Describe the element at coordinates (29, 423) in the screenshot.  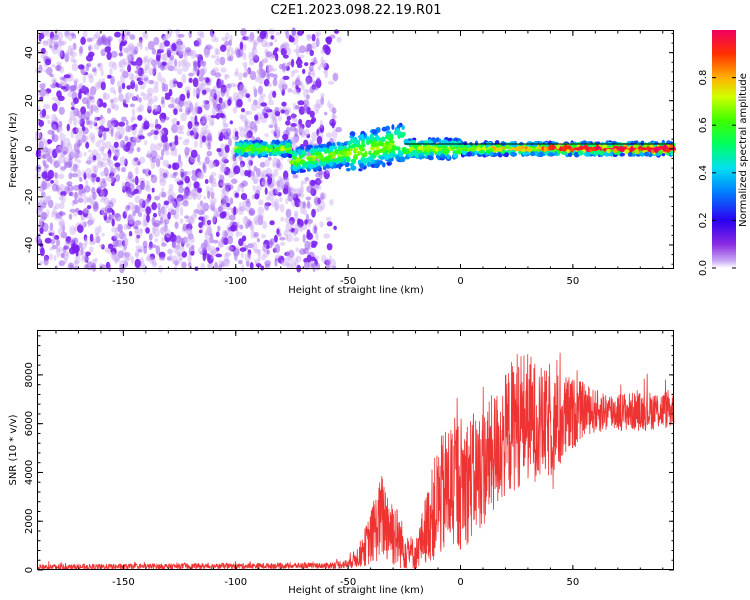
I see `y-tick-label: 6000` at that location.